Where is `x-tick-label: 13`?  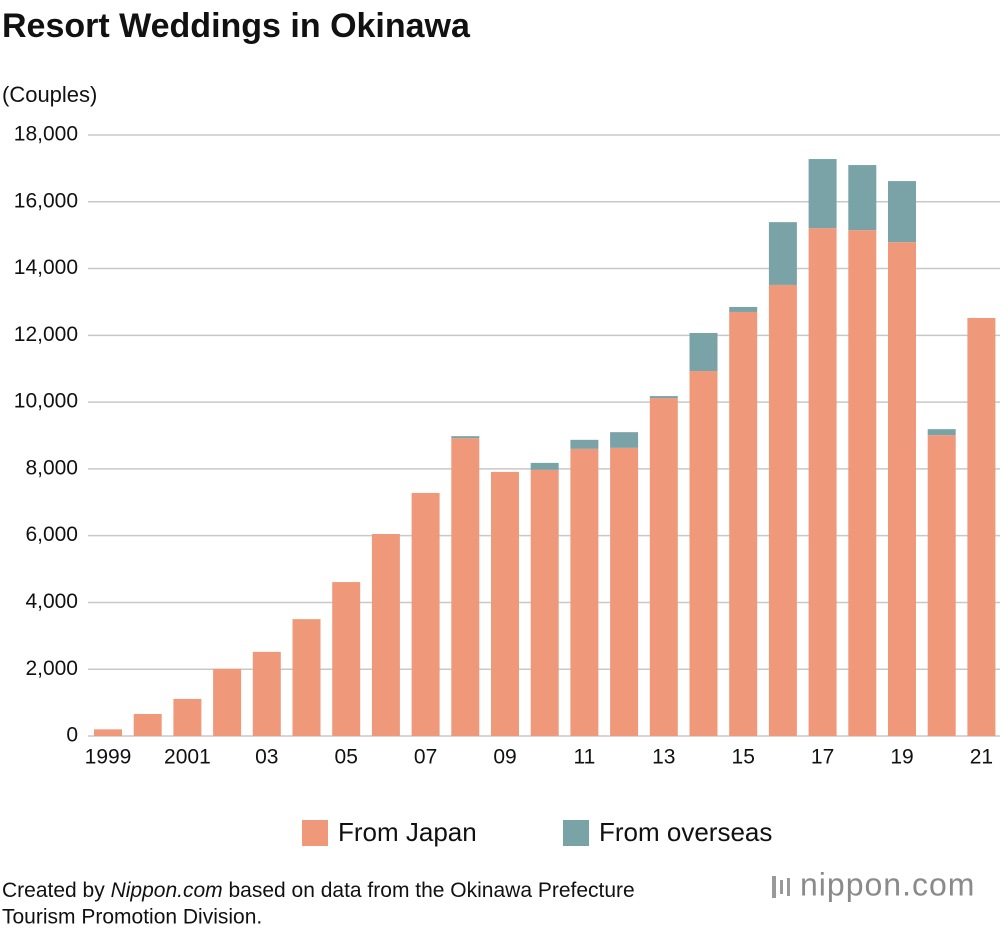
x-tick-label: 13 is located at coordinates (663, 757).